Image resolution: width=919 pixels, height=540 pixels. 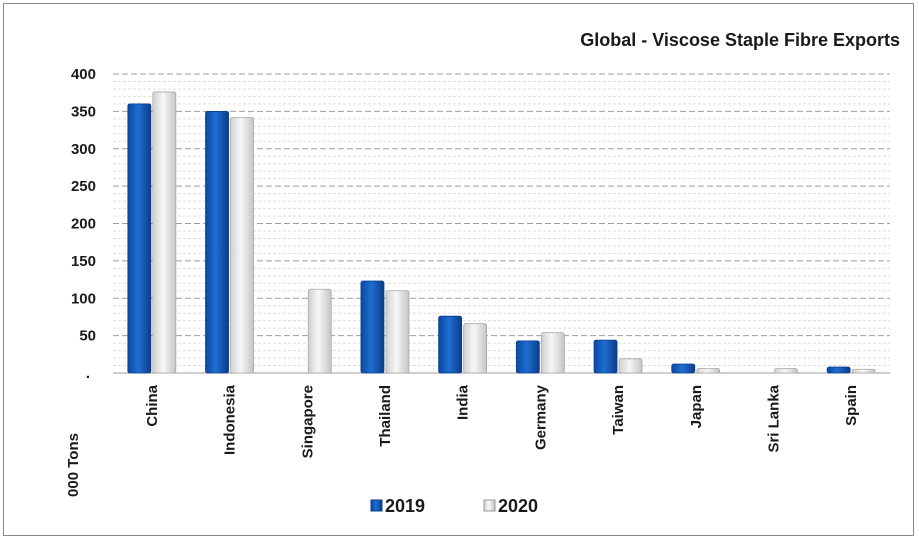 What do you see at coordinates (152, 405) in the screenshot?
I see `x-tick-label: China` at bounding box center [152, 405].